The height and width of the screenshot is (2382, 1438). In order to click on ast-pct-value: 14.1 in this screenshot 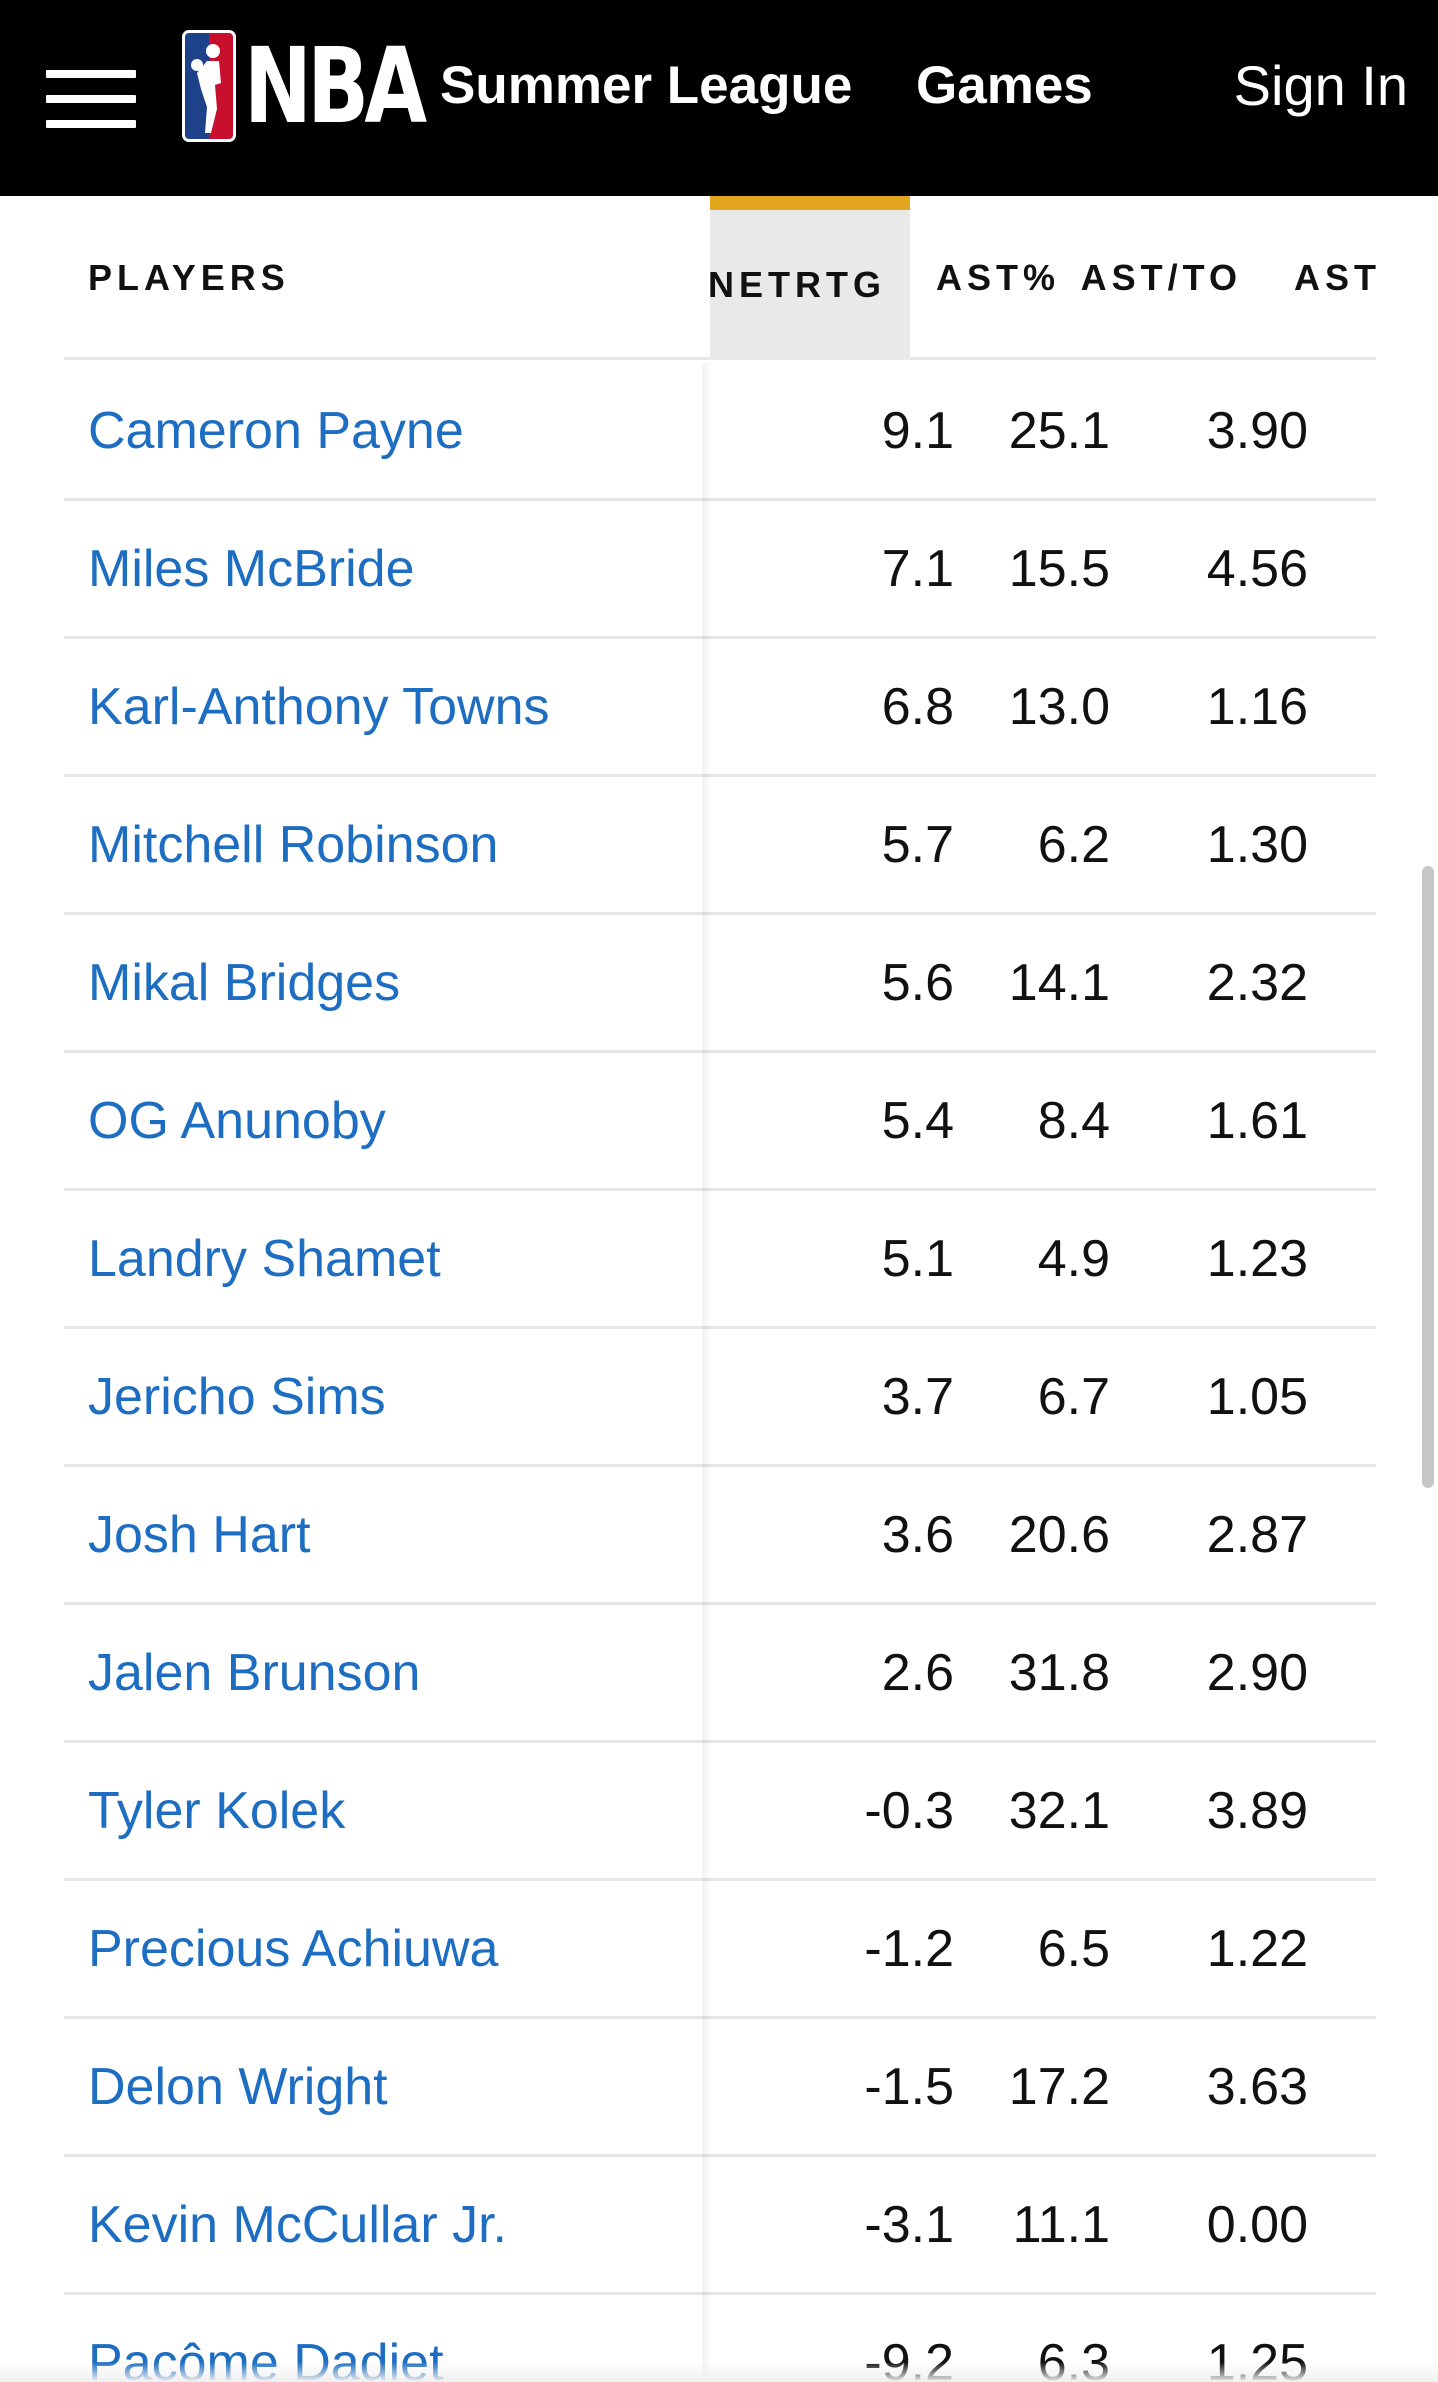, I will do `click(1059, 983)`.